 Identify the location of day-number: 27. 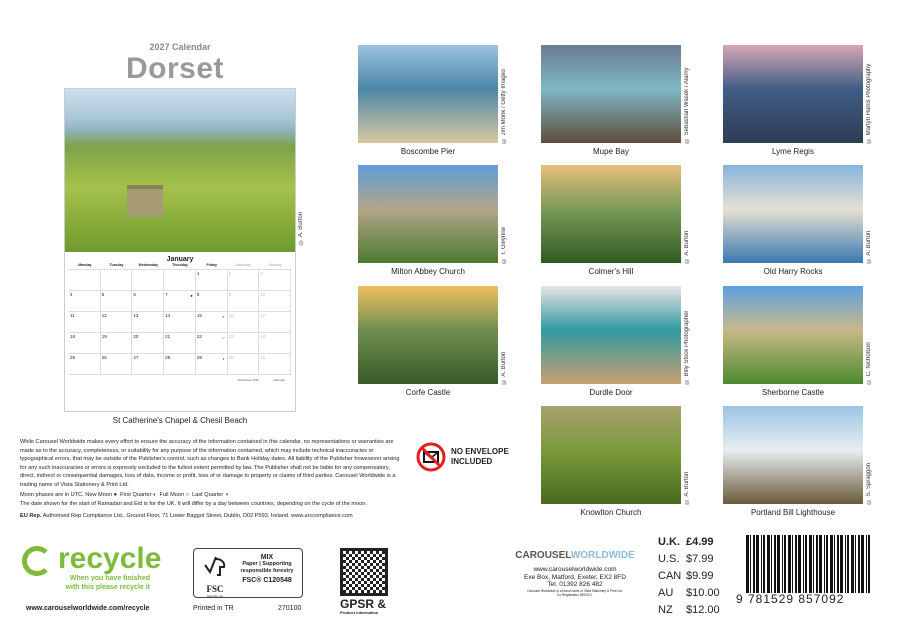
(136, 357).